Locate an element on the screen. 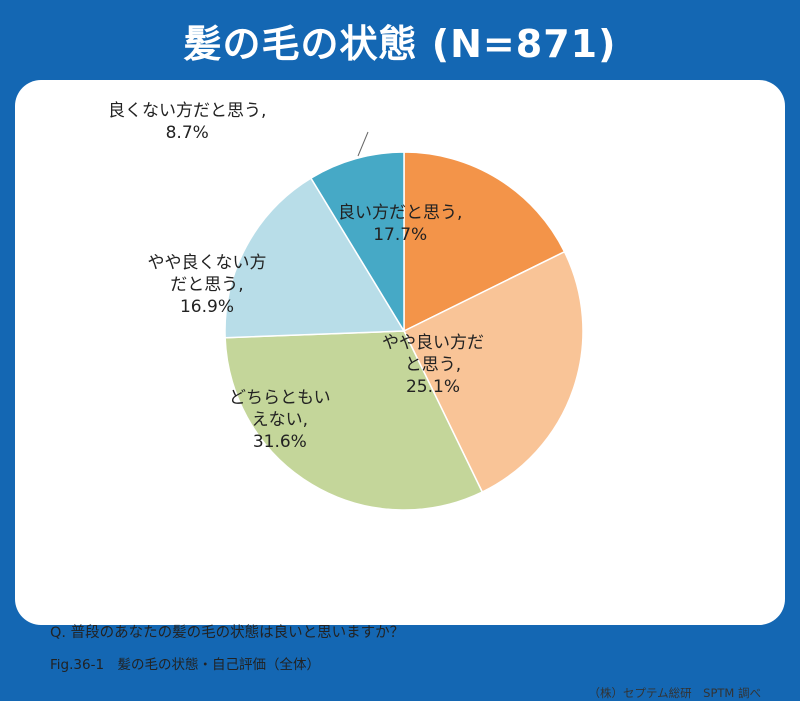 This screenshot has height=701, width=800. slice-label-line: 17.7% is located at coordinates (400, 235).